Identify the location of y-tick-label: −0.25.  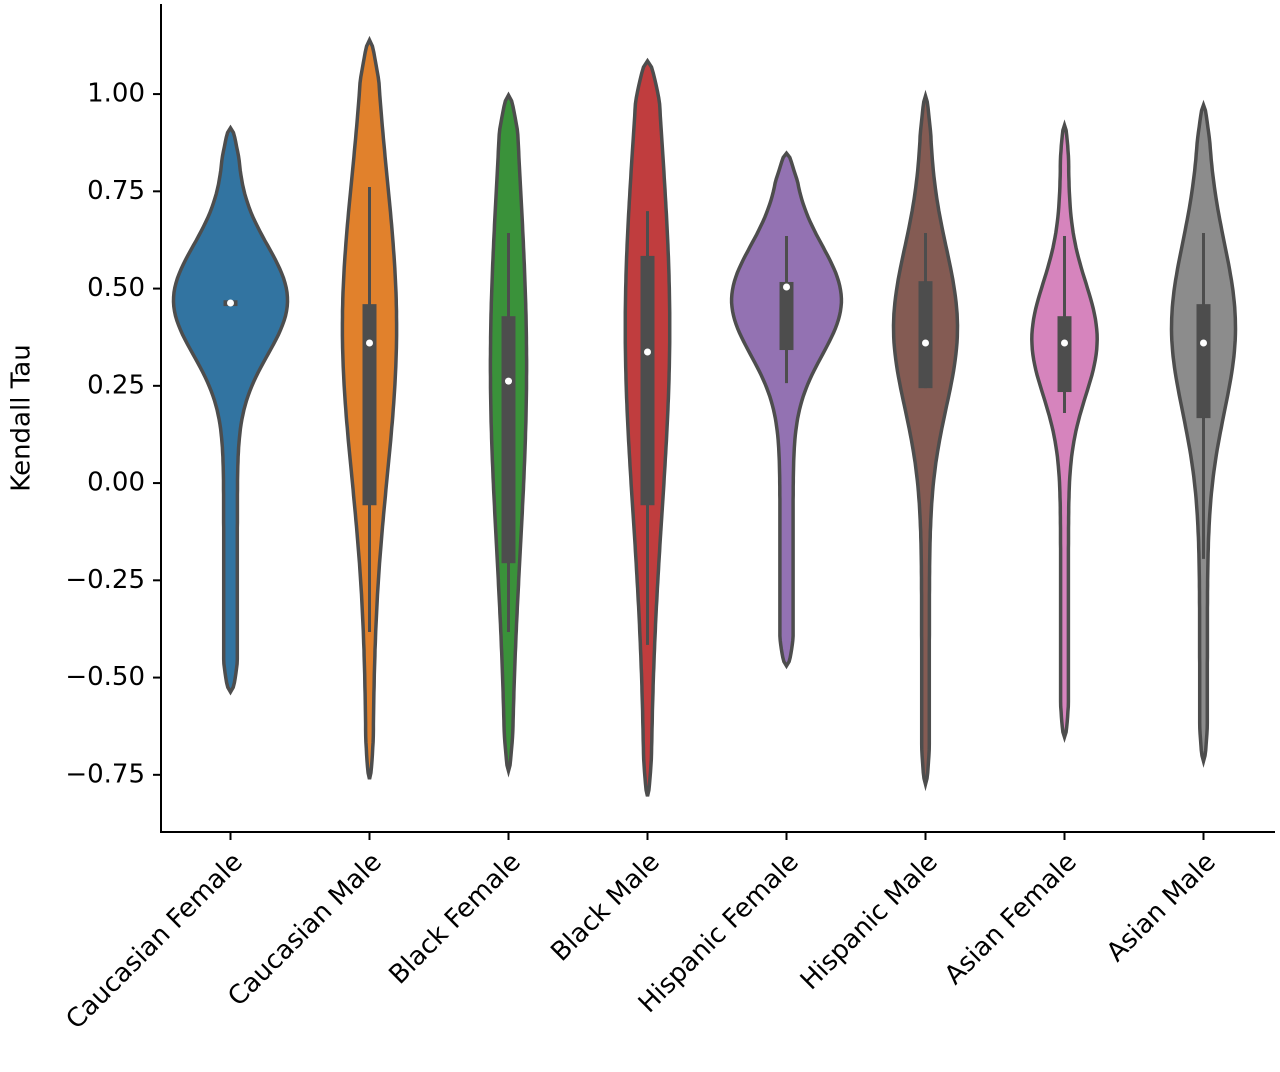
(105, 580).